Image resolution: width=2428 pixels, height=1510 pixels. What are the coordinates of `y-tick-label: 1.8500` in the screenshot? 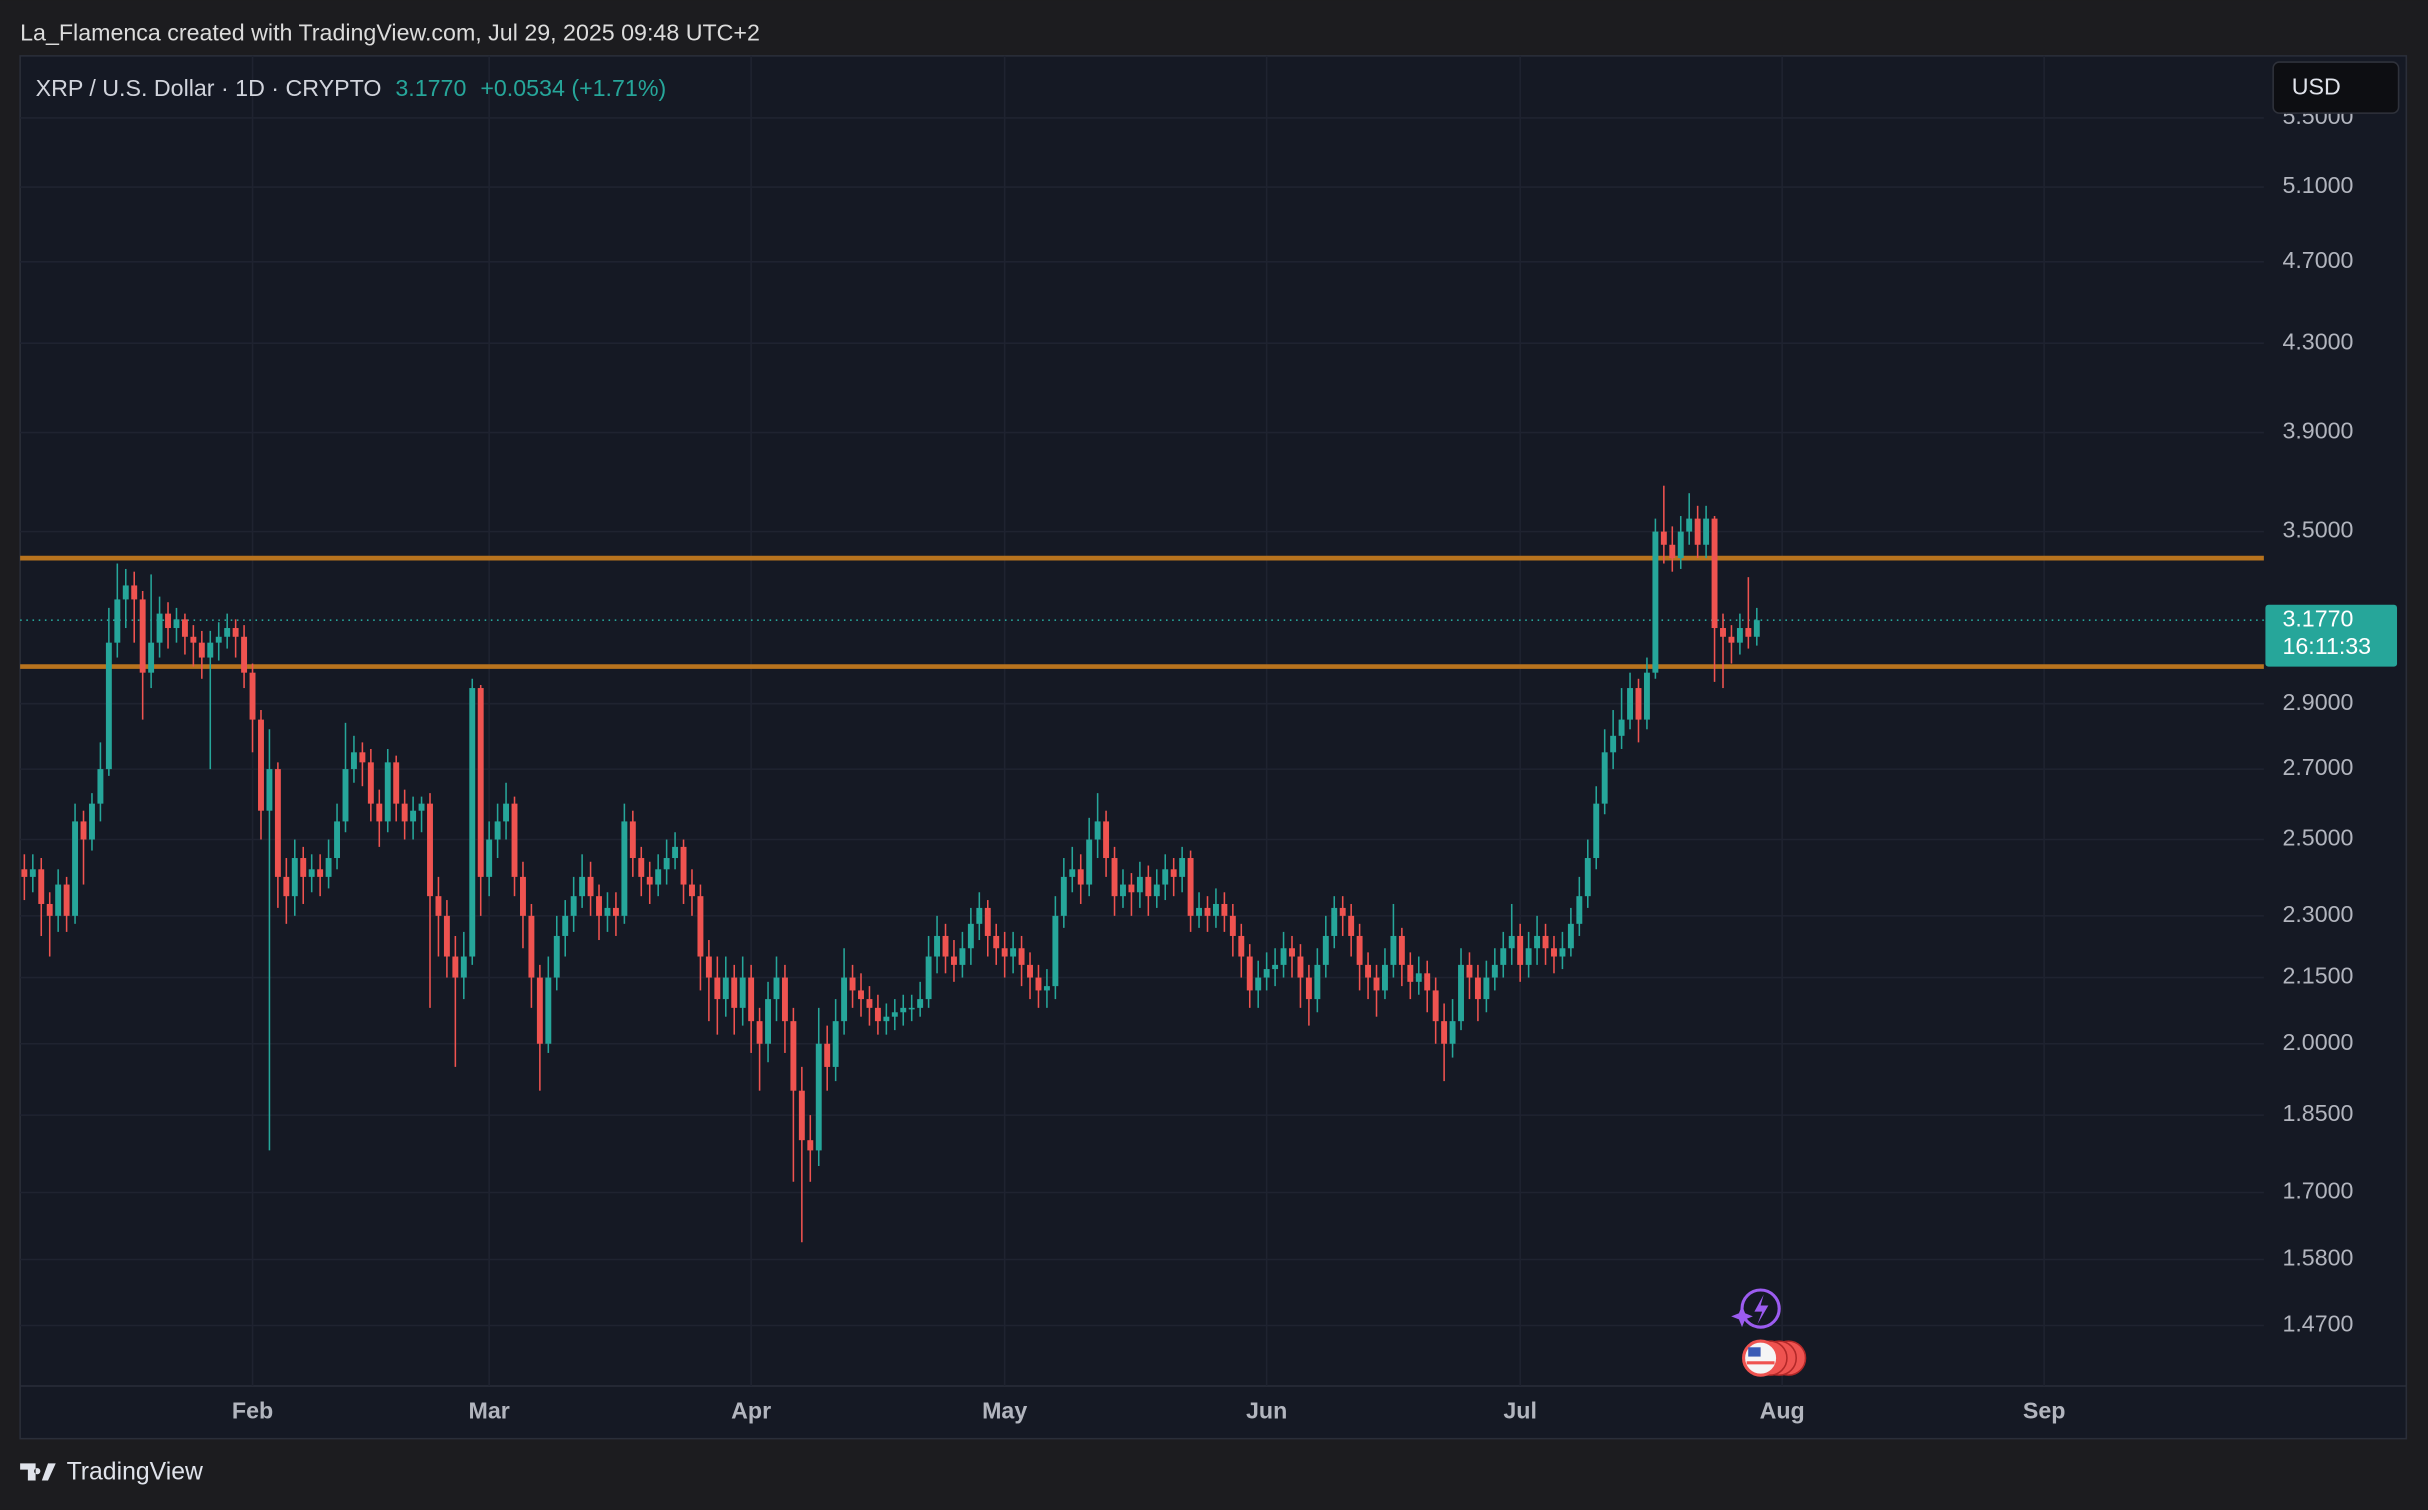 It's located at (2317, 1113).